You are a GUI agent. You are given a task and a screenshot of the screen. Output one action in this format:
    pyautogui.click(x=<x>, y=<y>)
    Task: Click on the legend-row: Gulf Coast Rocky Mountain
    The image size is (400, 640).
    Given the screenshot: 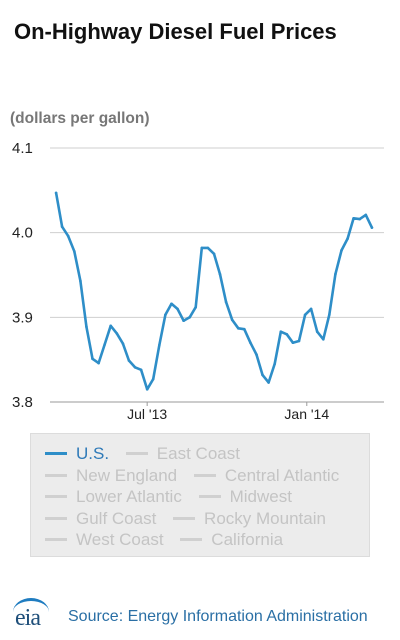 What is the action you would take?
    pyautogui.click(x=207, y=519)
    